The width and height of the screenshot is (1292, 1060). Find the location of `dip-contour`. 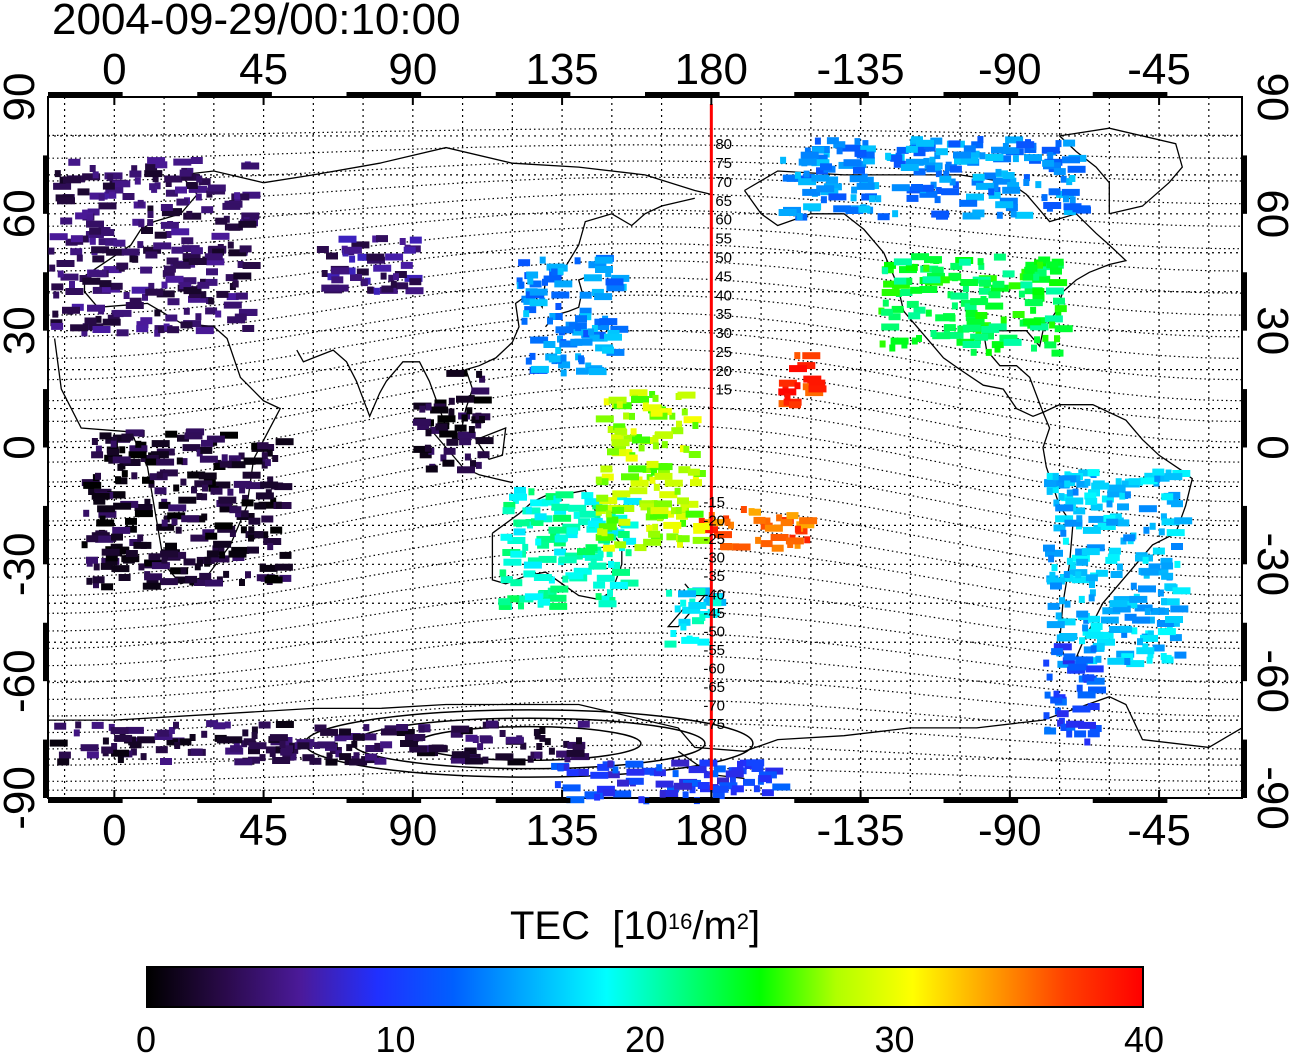

dip-contour is located at coordinates (645, 229).